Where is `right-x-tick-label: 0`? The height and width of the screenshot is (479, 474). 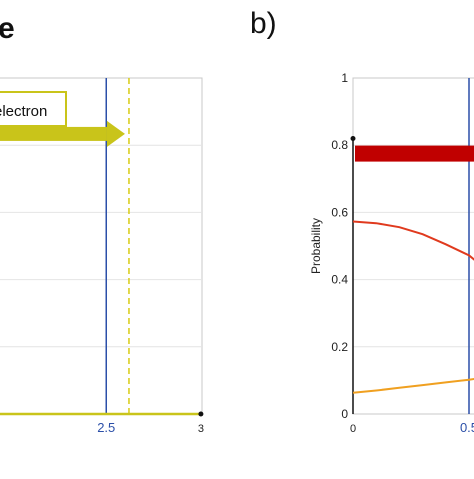
right-x-tick-label: 0 is located at coordinates (353, 429).